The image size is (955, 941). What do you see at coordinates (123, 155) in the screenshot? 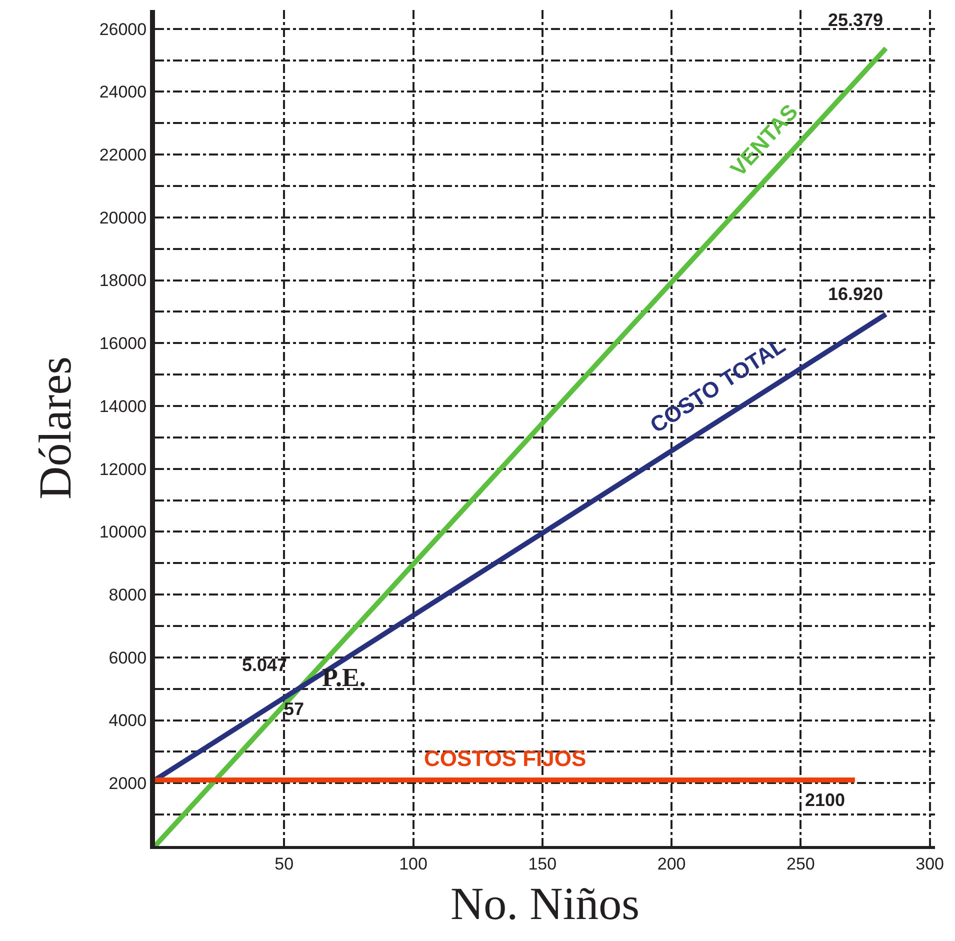
I see `y-tick-label: 22000` at bounding box center [123, 155].